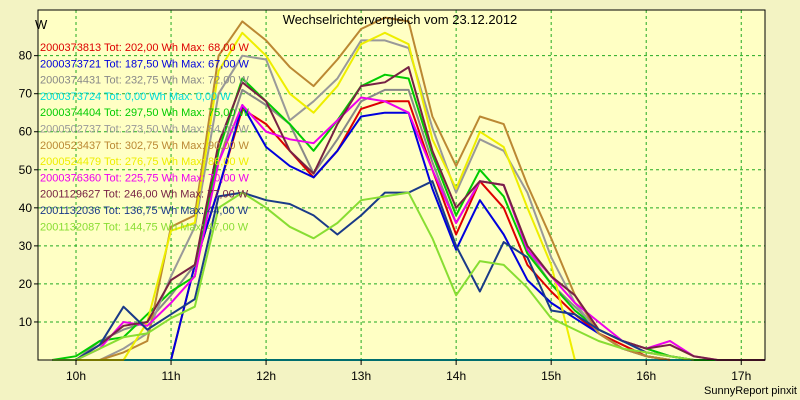 The image size is (800, 400). Describe the element at coordinates (26, 94) in the screenshot. I see `y-tick-label: 70` at that location.